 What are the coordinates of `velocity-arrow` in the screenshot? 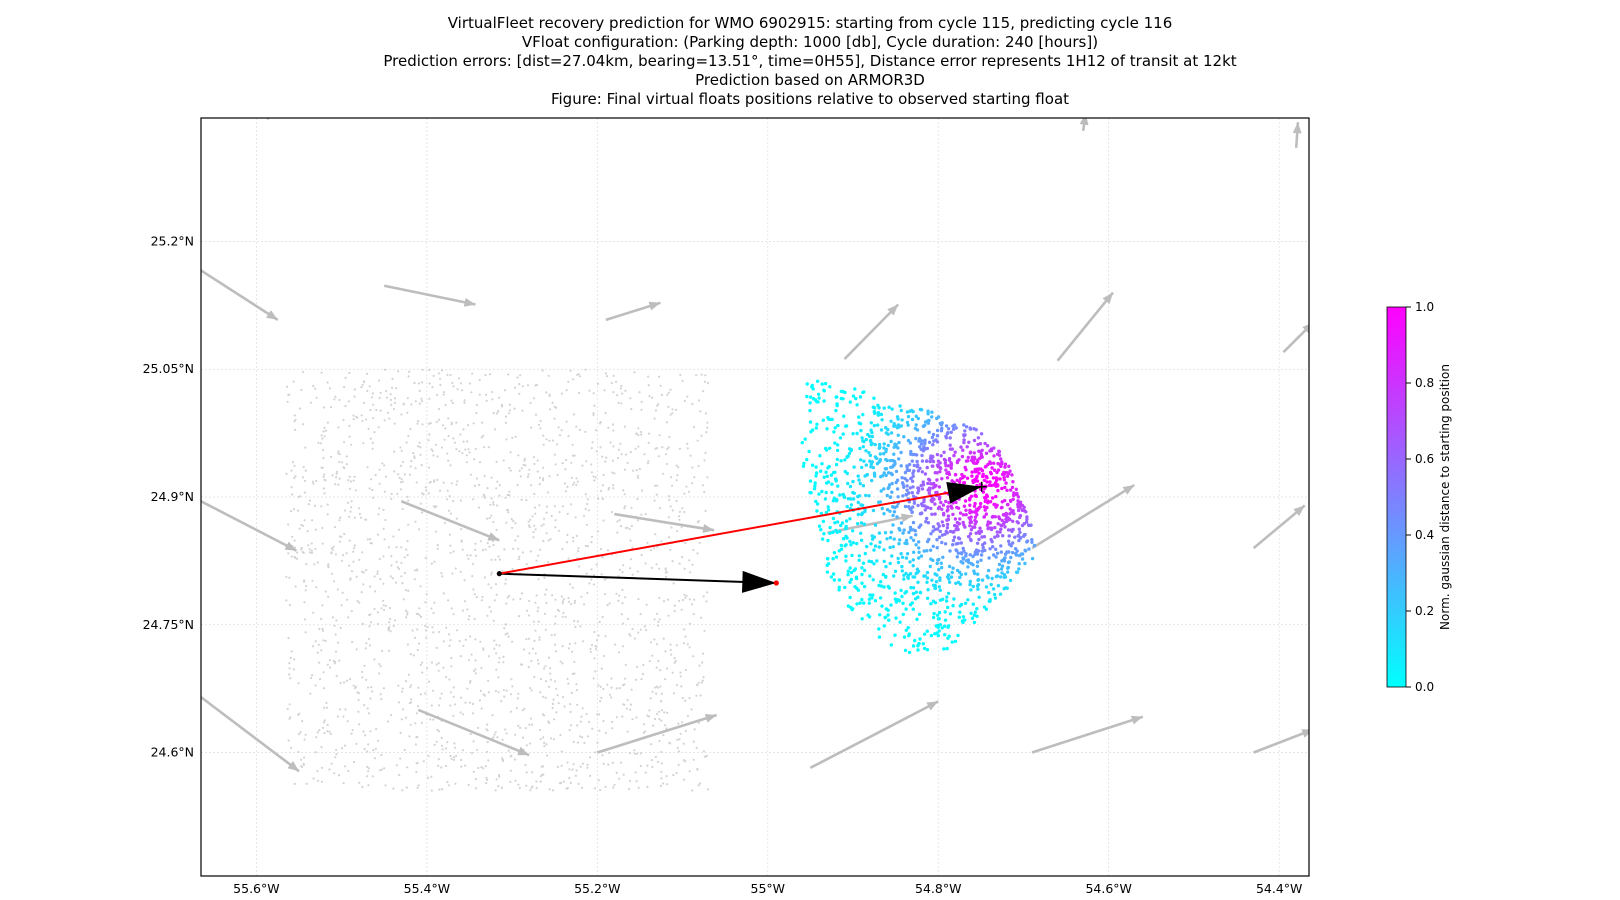 It's located at (240, 295).